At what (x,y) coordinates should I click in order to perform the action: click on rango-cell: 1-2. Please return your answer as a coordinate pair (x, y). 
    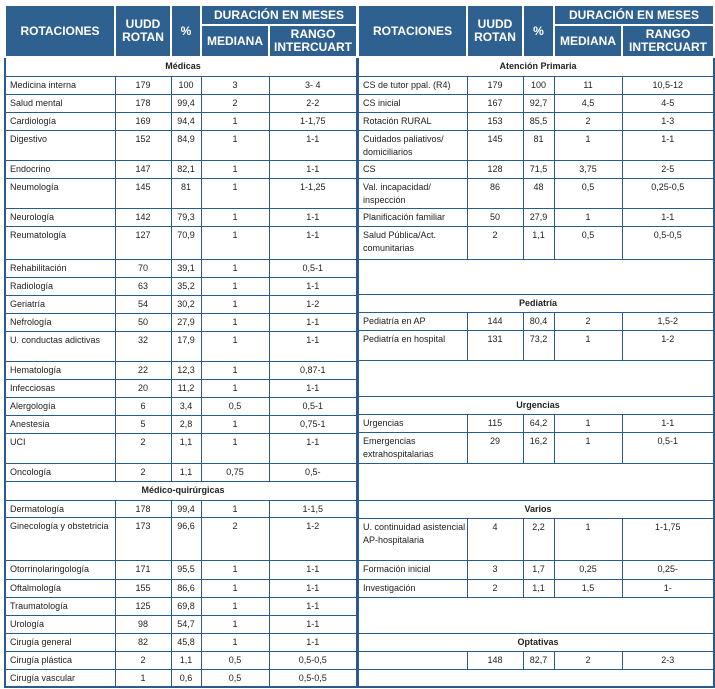
    Looking at the image, I should click on (313, 304).